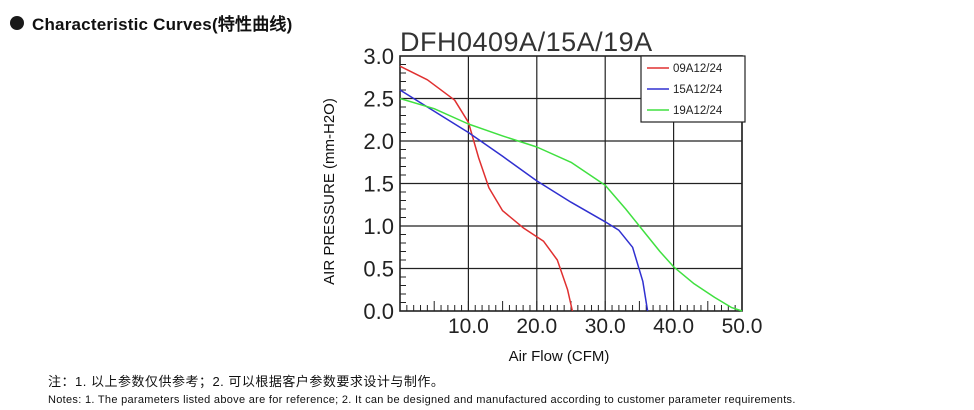 The height and width of the screenshot is (410, 974). What do you see at coordinates (673, 326) in the screenshot?
I see `x-tick-label: 40.0` at bounding box center [673, 326].